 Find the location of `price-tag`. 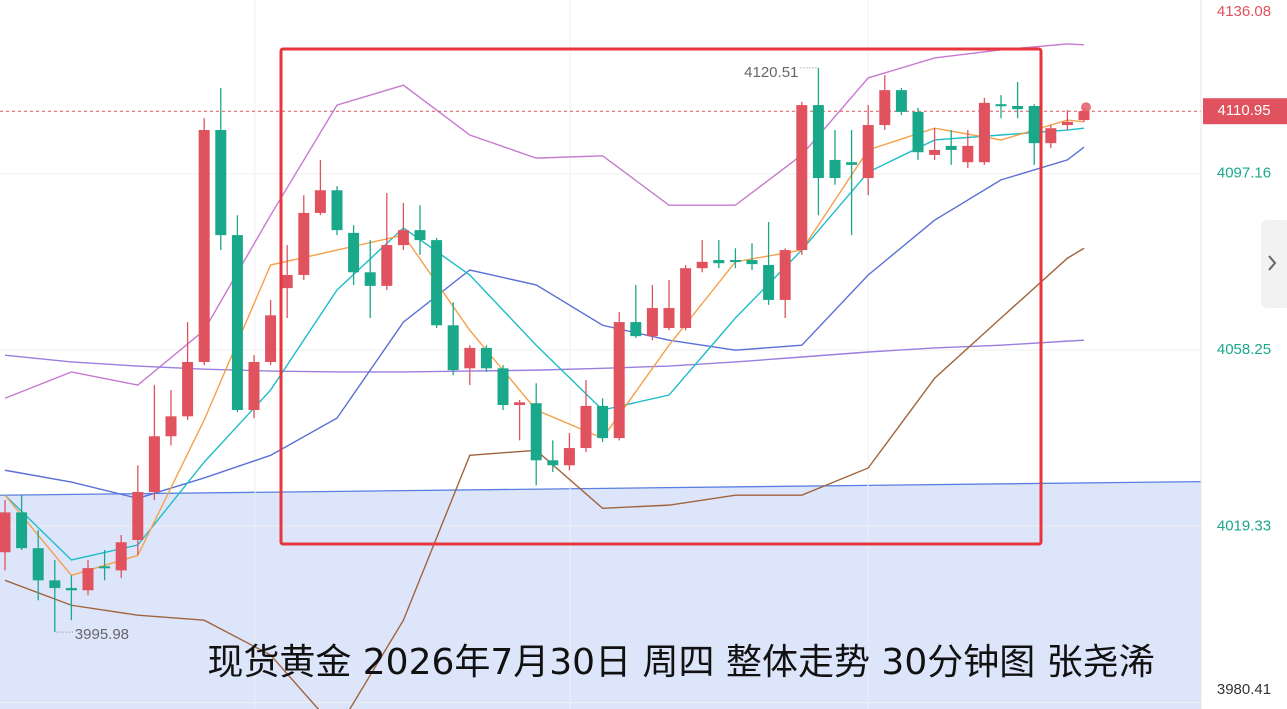

price-tag is located at coordinates (1245, 111).